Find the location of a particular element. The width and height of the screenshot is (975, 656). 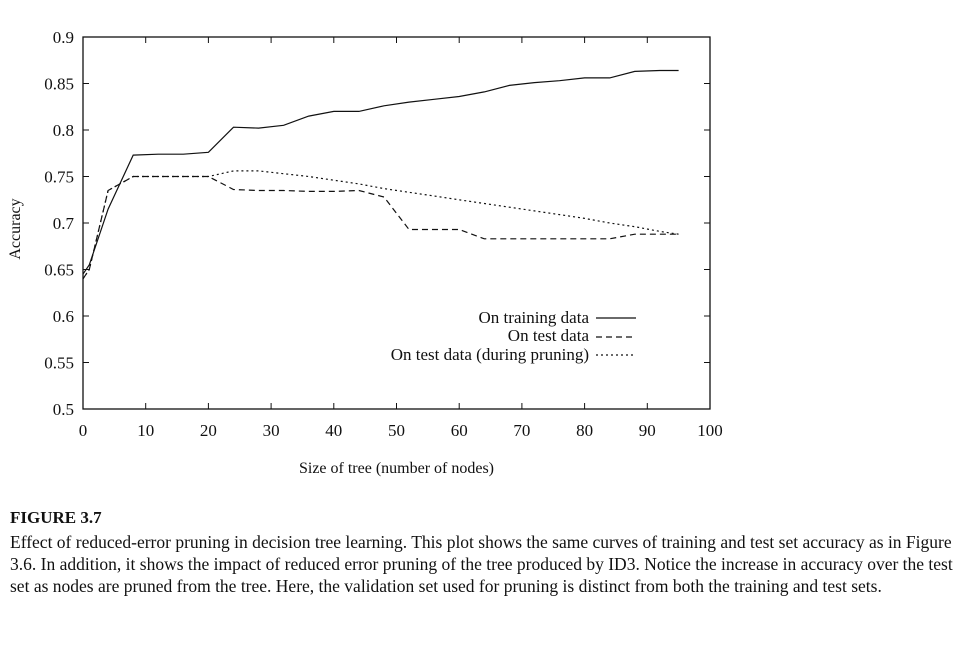

y-tick-label: 0.65 is located at coordinates (59, 270).